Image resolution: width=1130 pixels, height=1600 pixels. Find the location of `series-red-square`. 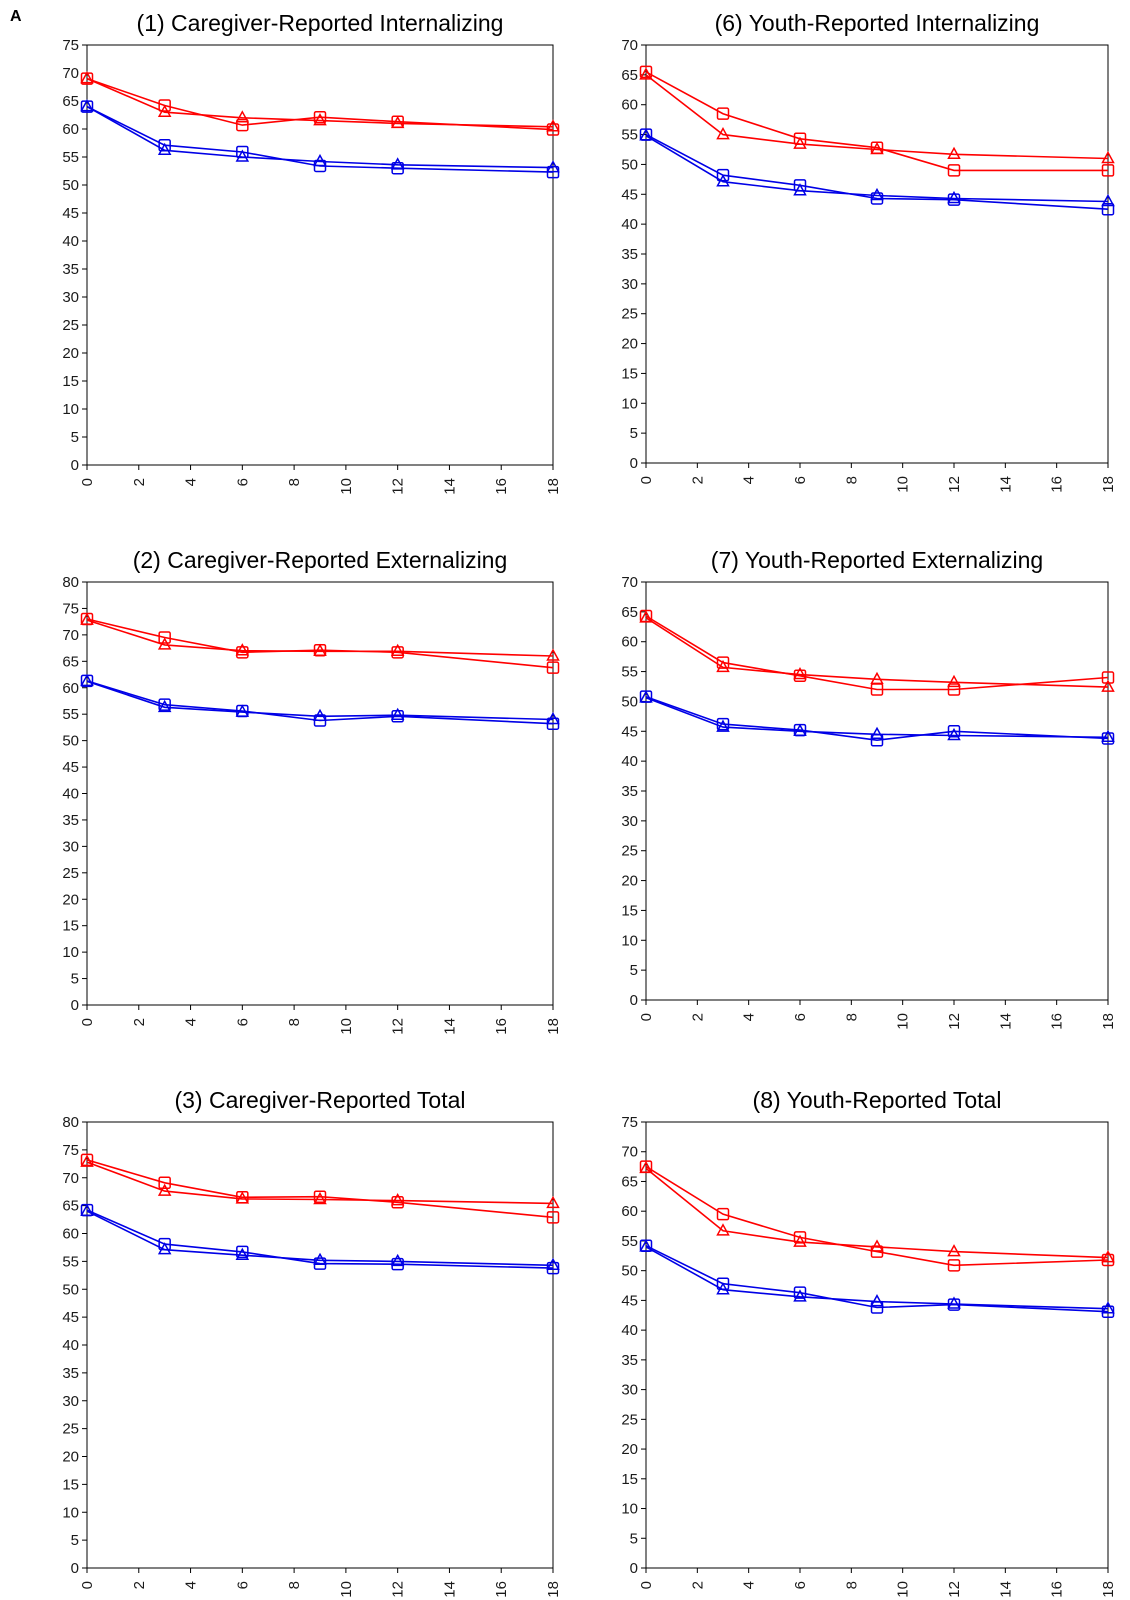

series-red-square is located at coordinates (877, 121).